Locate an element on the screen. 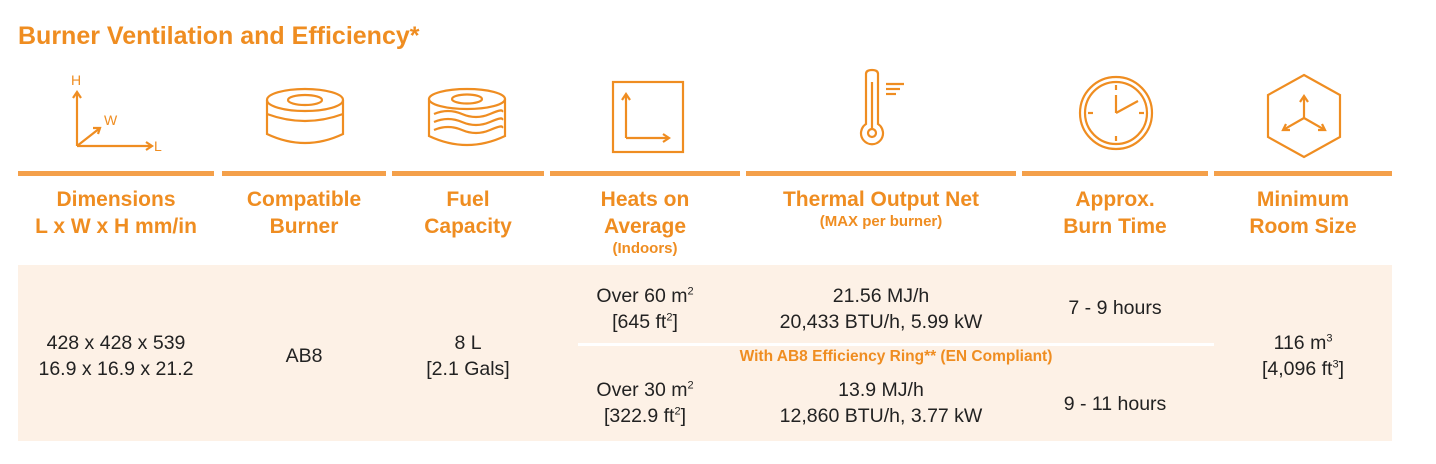 The image size is (1436, 464). heats-standard-m: Over 60 m is located at coordinates (642, 296).